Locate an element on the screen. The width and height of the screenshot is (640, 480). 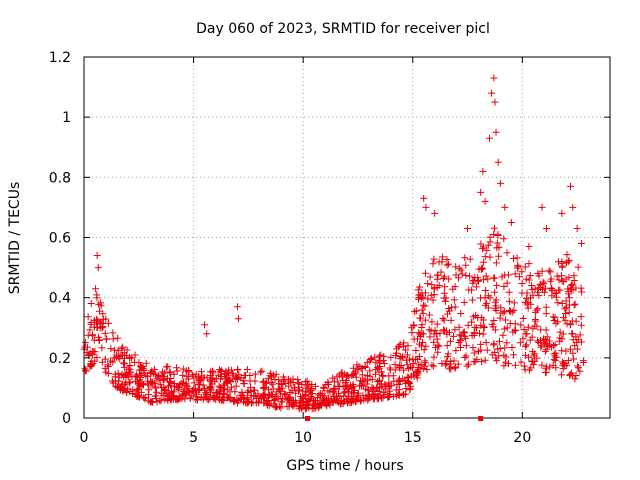
x-tick-label: 5 is located at coordinates (193, 438).